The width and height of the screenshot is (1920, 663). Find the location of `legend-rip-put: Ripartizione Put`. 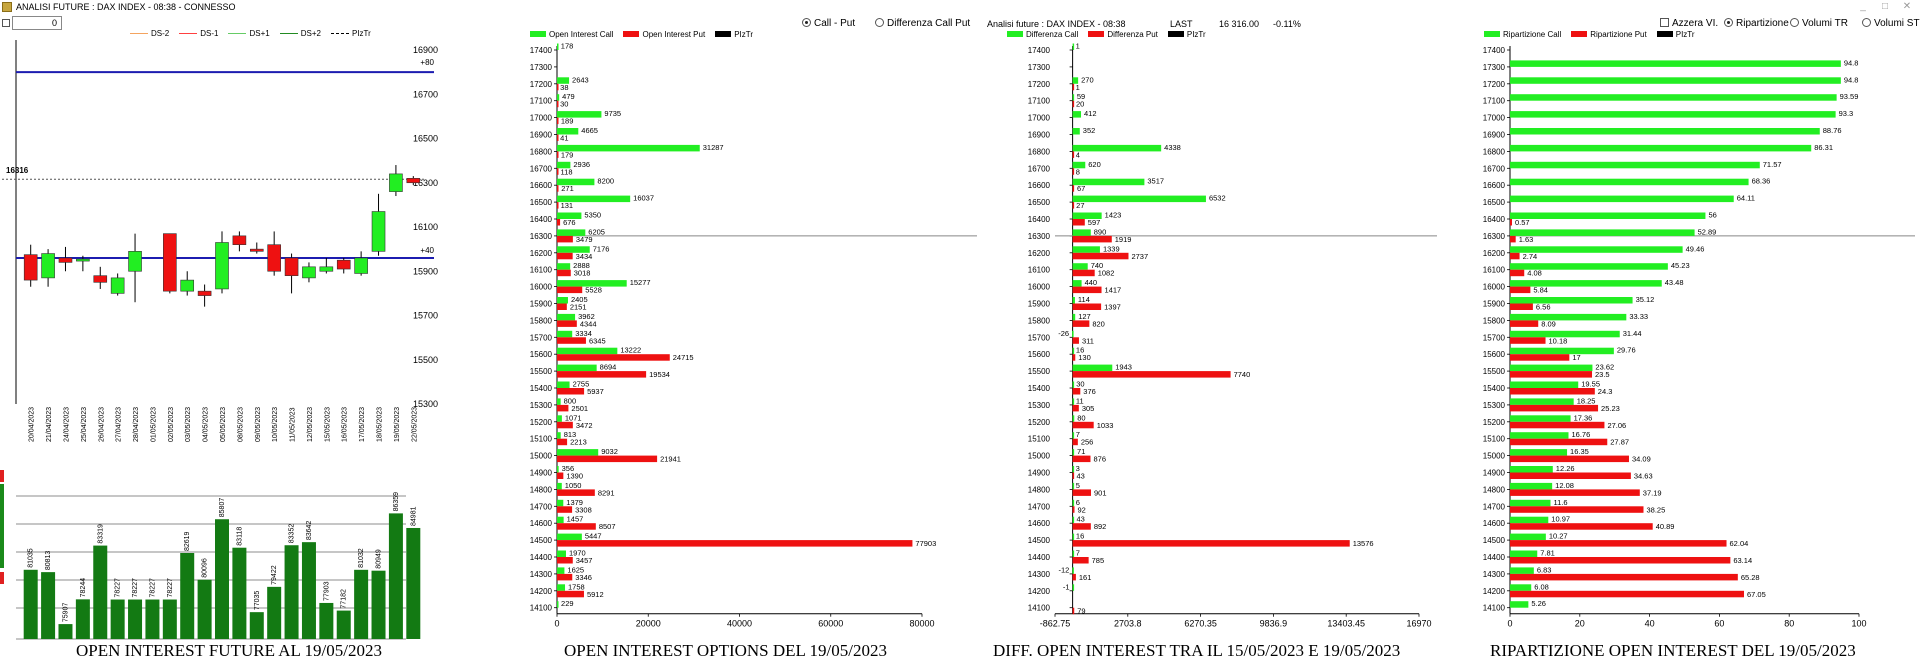

legend-rip-put: Ripartizione Put is located at coordinates (1609, 34).